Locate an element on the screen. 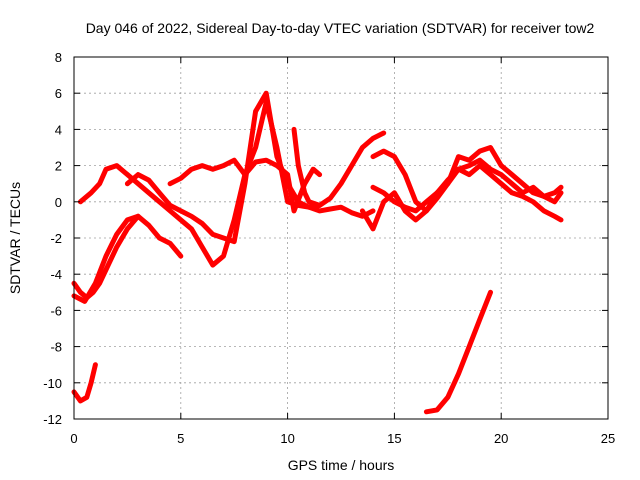  y-tick-label: -4 is located at coordinates (56, 274).